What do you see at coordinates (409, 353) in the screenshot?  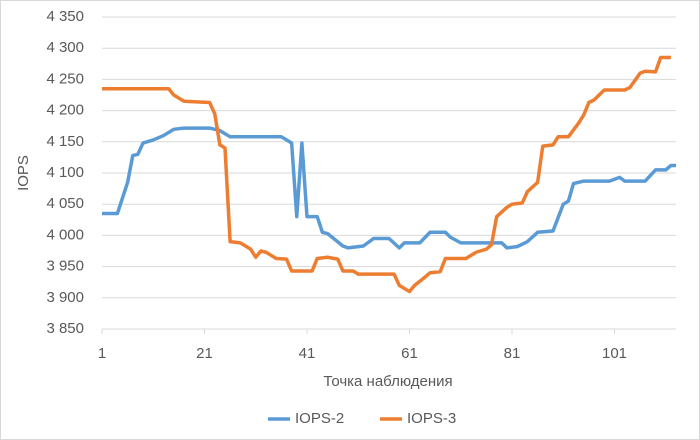 I see `x-tick-label: 61` at bounding box center [409, 353].